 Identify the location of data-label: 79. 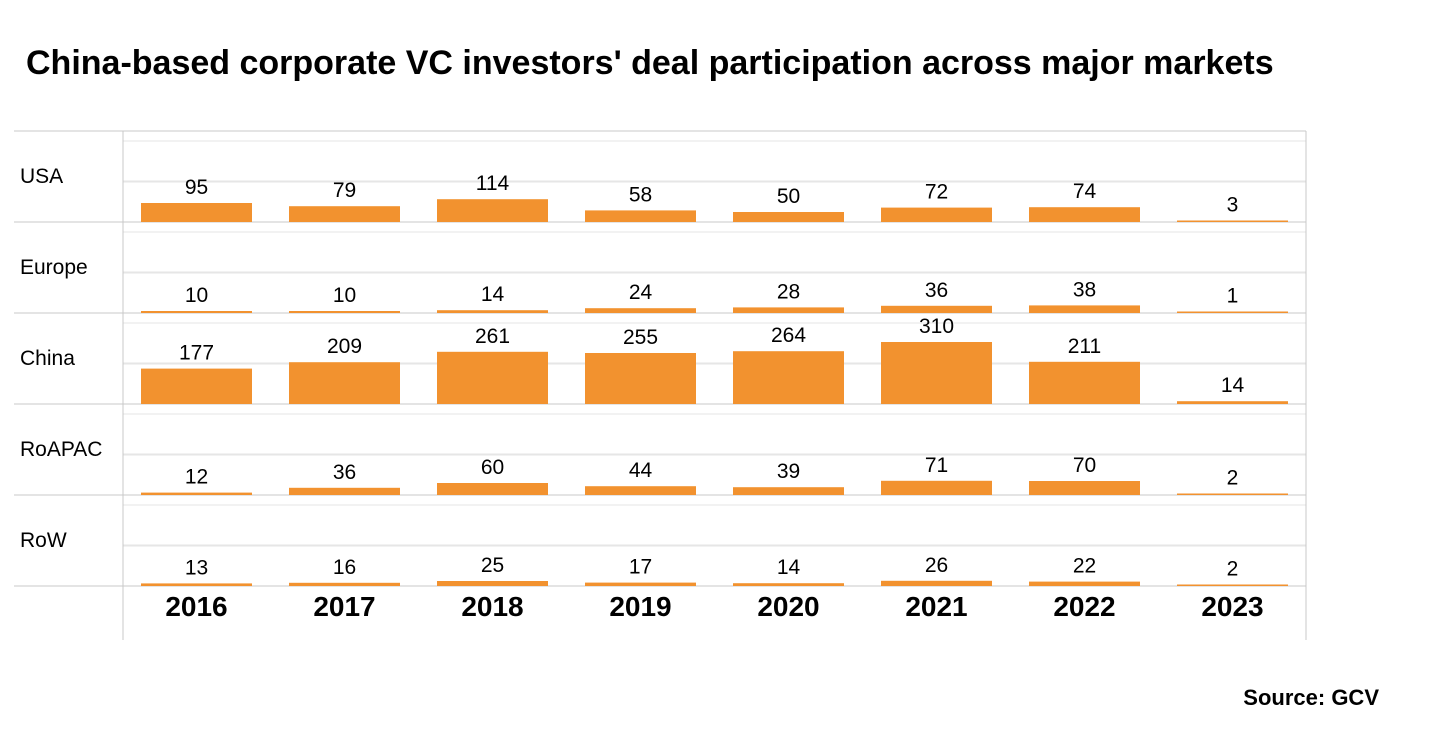
(344, 190).